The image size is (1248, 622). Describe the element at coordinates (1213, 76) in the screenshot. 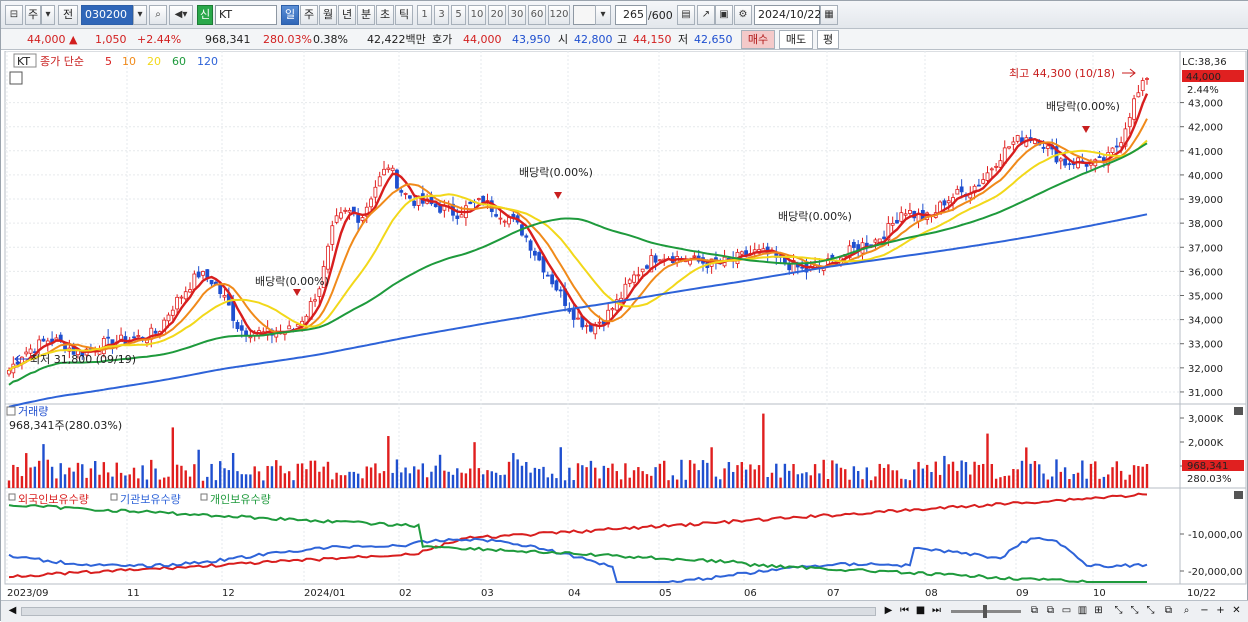

I see `current-price-tag` at that location.